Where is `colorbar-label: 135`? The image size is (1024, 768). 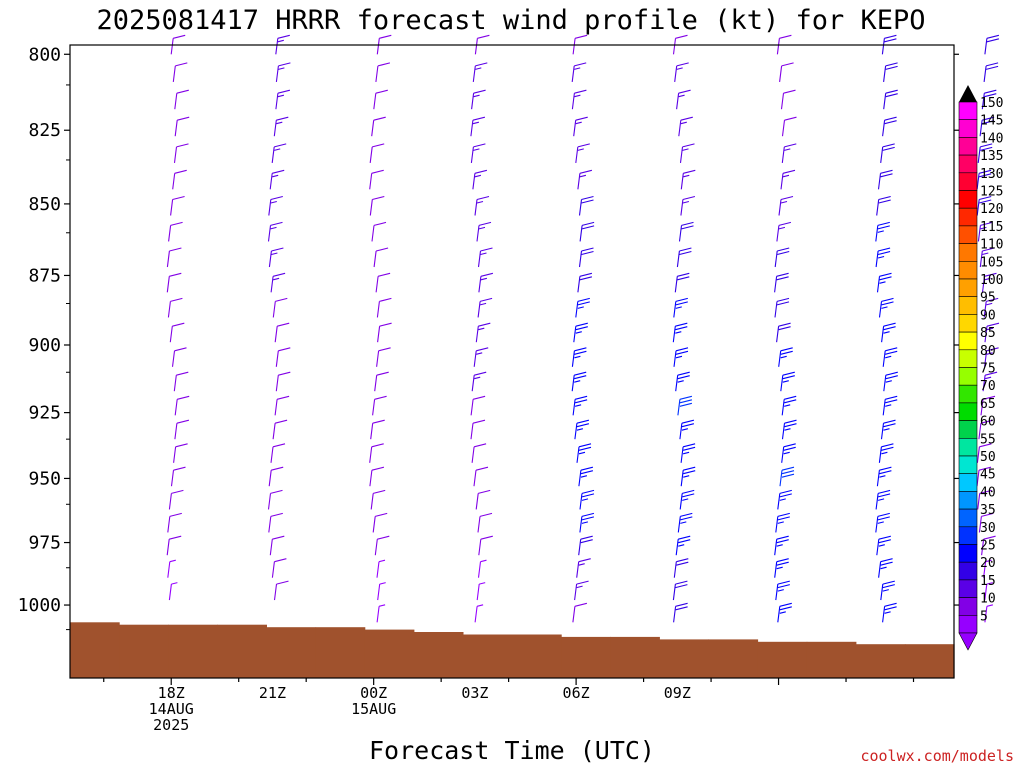 colorbar-label: 135 is located at coordinates (991, 156).